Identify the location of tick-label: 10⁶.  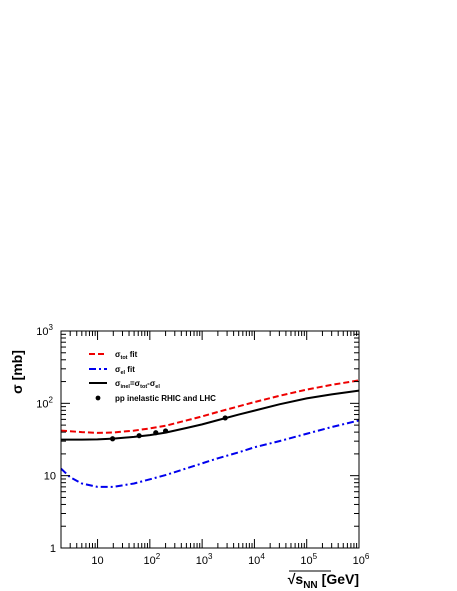
(361, 559).